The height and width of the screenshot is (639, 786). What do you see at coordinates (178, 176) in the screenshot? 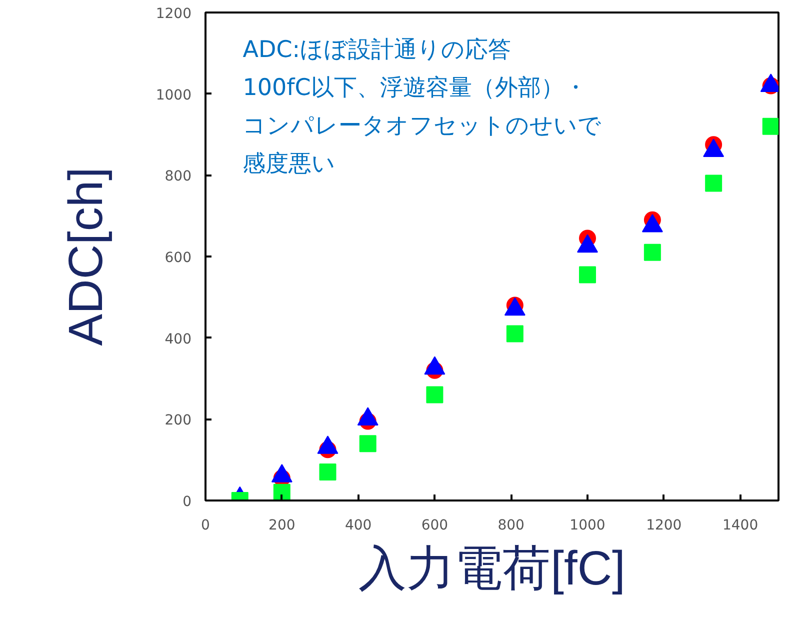
I see `y-tick-label: 800` at bounding box center [178, 176].